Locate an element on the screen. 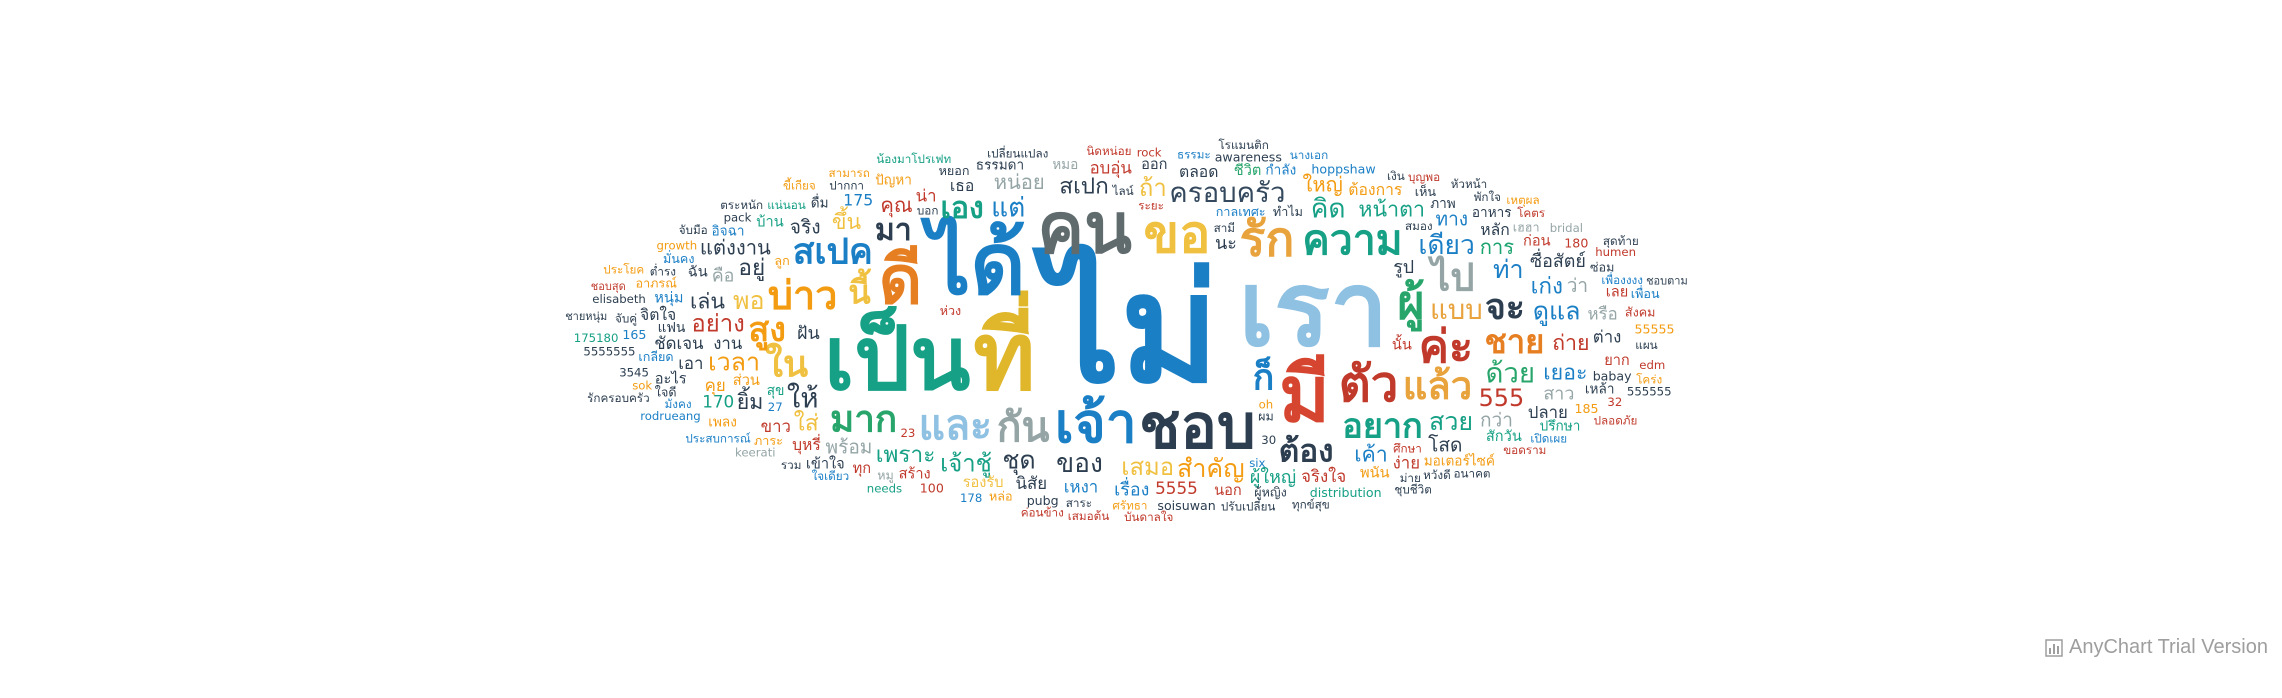 This screenshot has width=2282, height=698. cloud-word: อยู่ is located at coordinates (751, 268).